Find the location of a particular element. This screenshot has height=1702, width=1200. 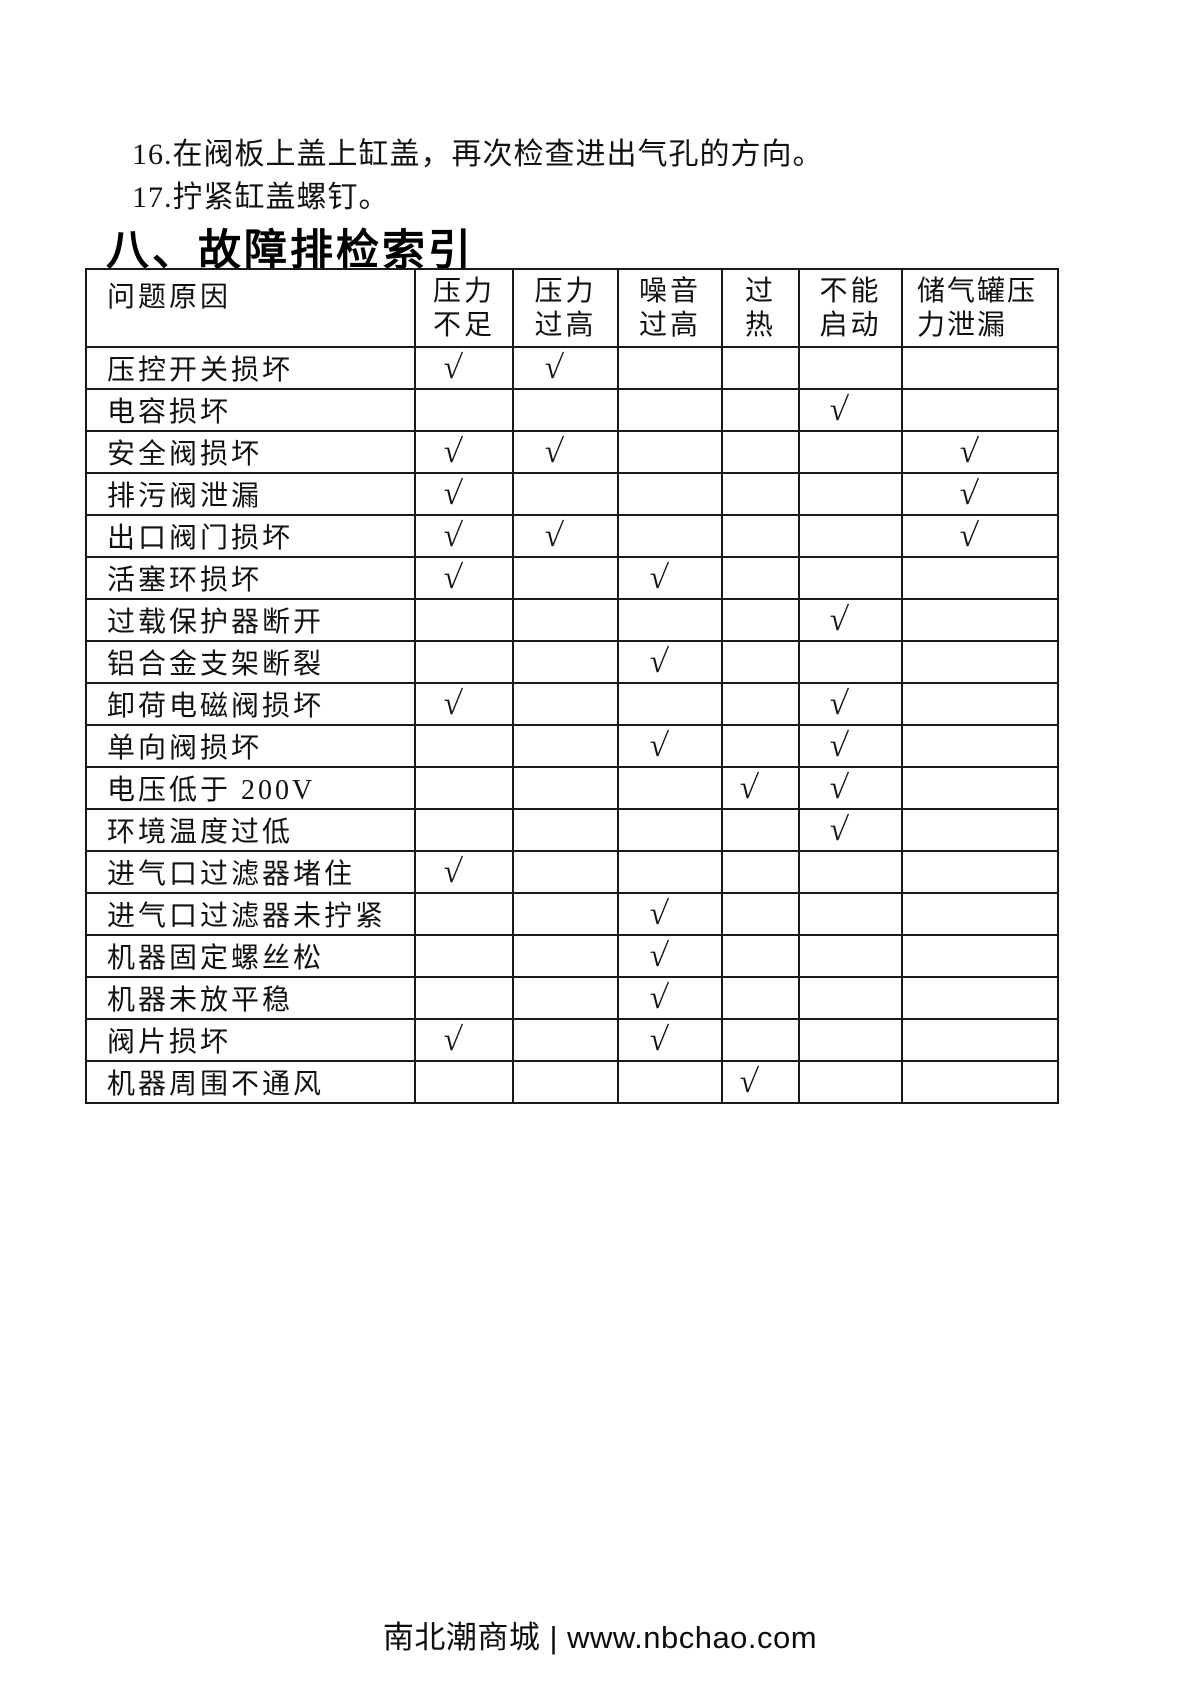

table-row: 铝合金支架断裂 √ is located at coordinates (572, 662).